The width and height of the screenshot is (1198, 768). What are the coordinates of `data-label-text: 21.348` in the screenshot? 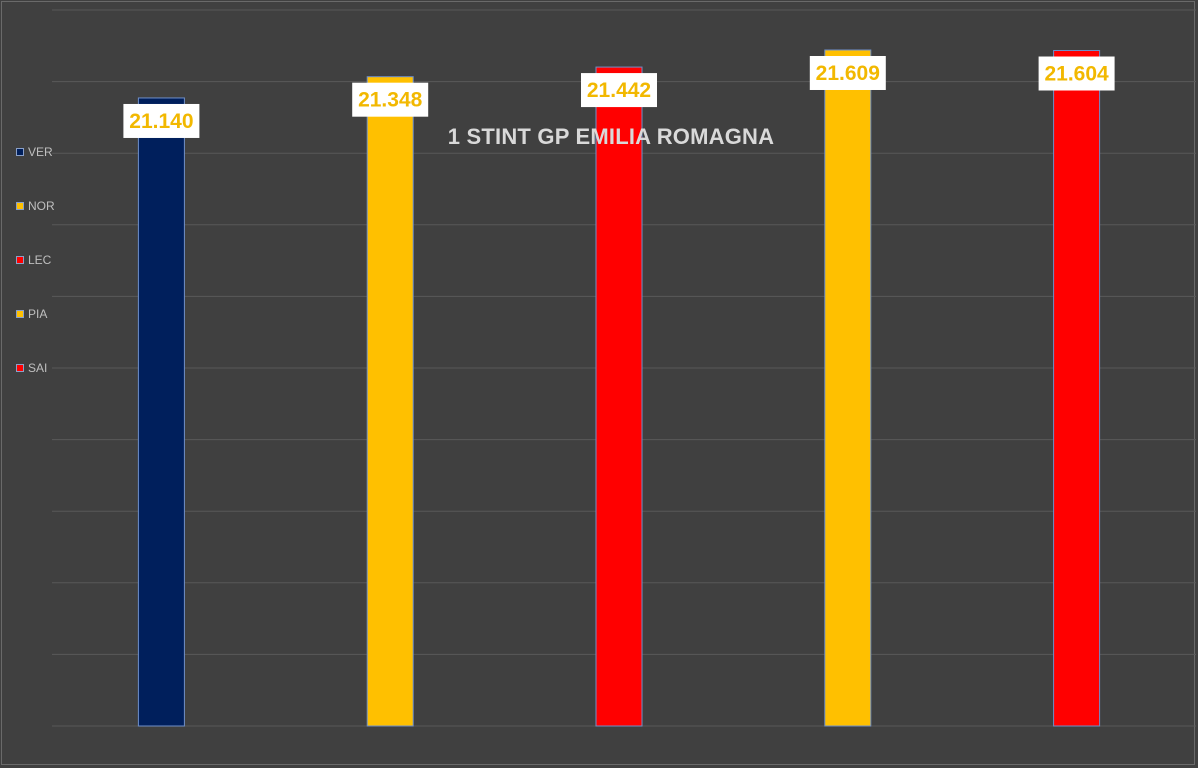 It's located at (390, 100).